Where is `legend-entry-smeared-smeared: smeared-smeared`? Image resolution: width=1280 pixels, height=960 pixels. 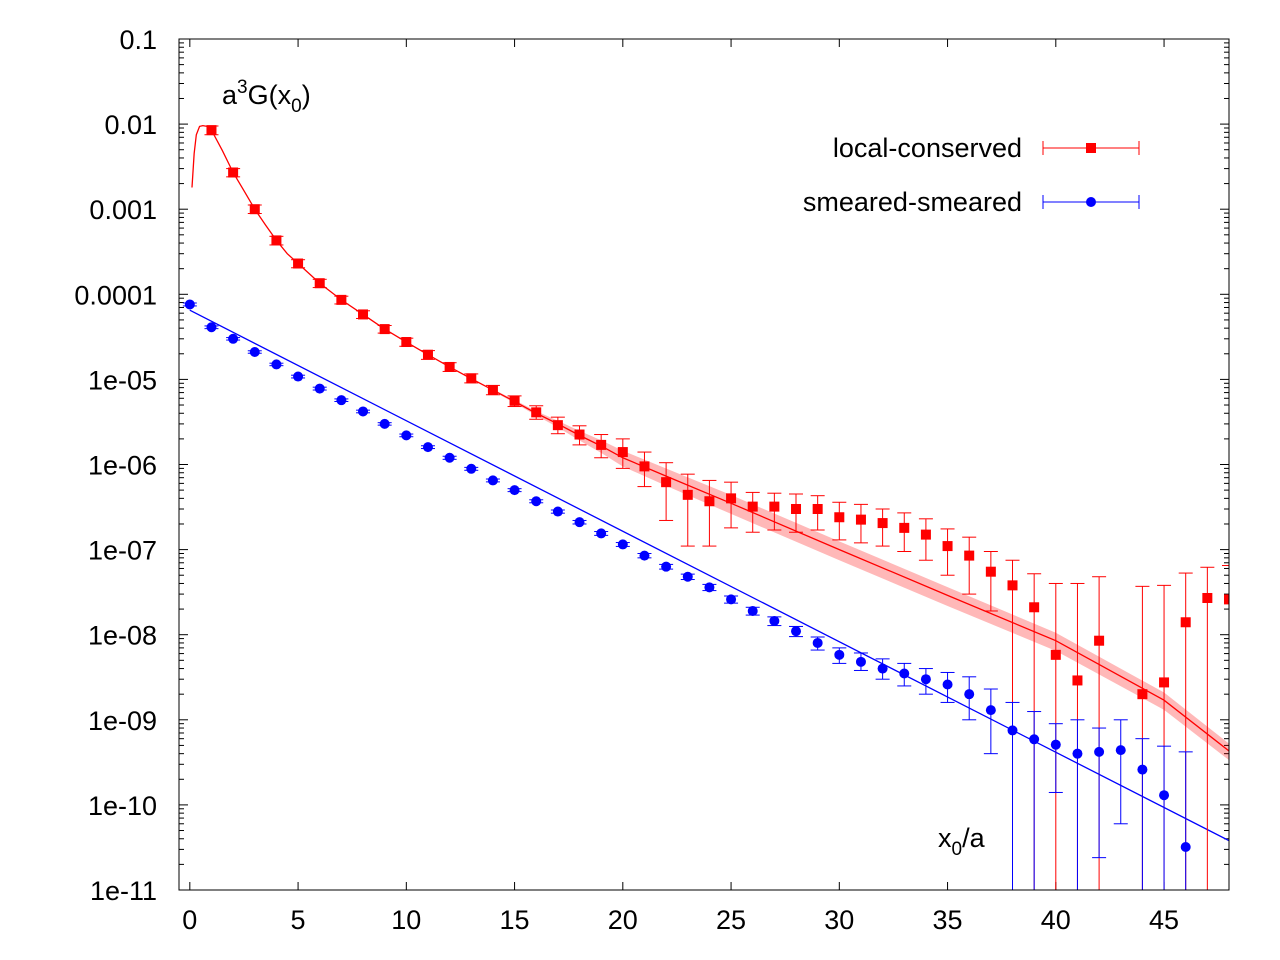 legend-entry-smeared-smeared: smeared-smeared is located at coordinates (971, 202).